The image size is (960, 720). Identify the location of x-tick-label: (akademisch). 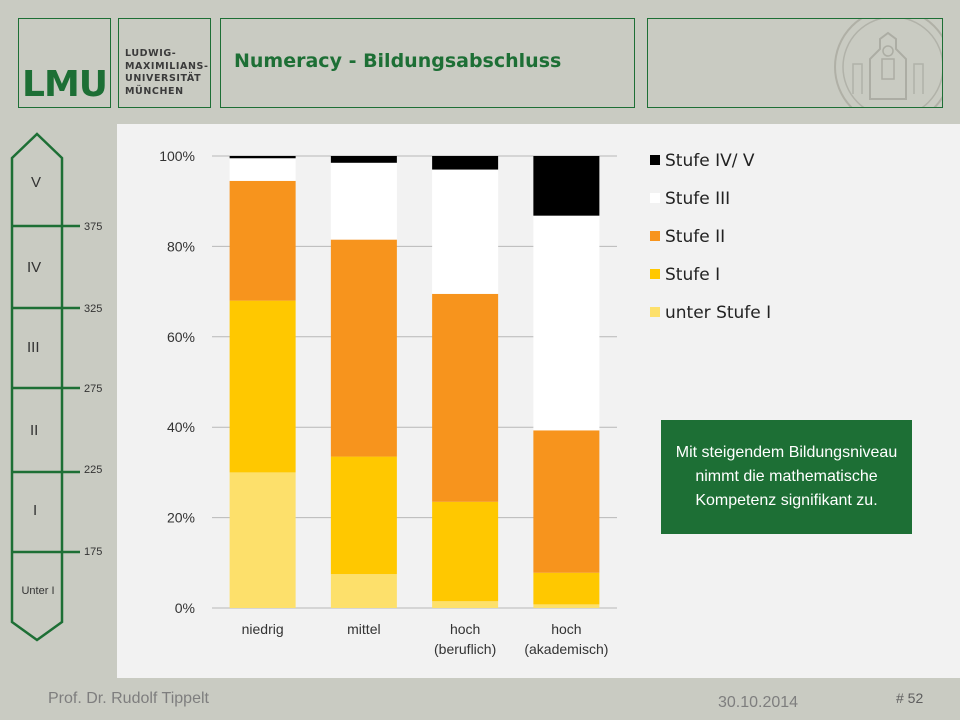
(566, 649).